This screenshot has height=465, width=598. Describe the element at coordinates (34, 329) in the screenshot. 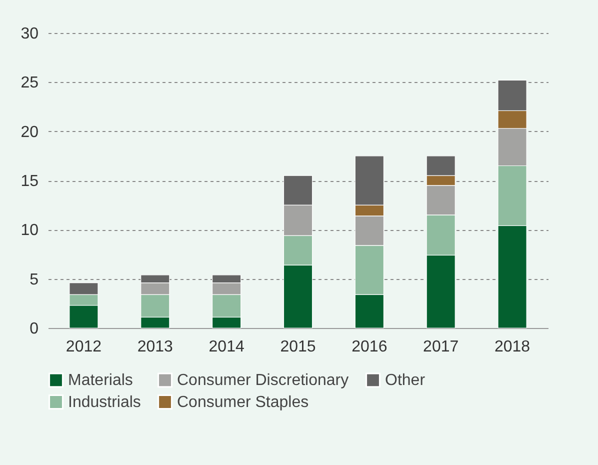

I see `y-tick-label: 0` at that location.